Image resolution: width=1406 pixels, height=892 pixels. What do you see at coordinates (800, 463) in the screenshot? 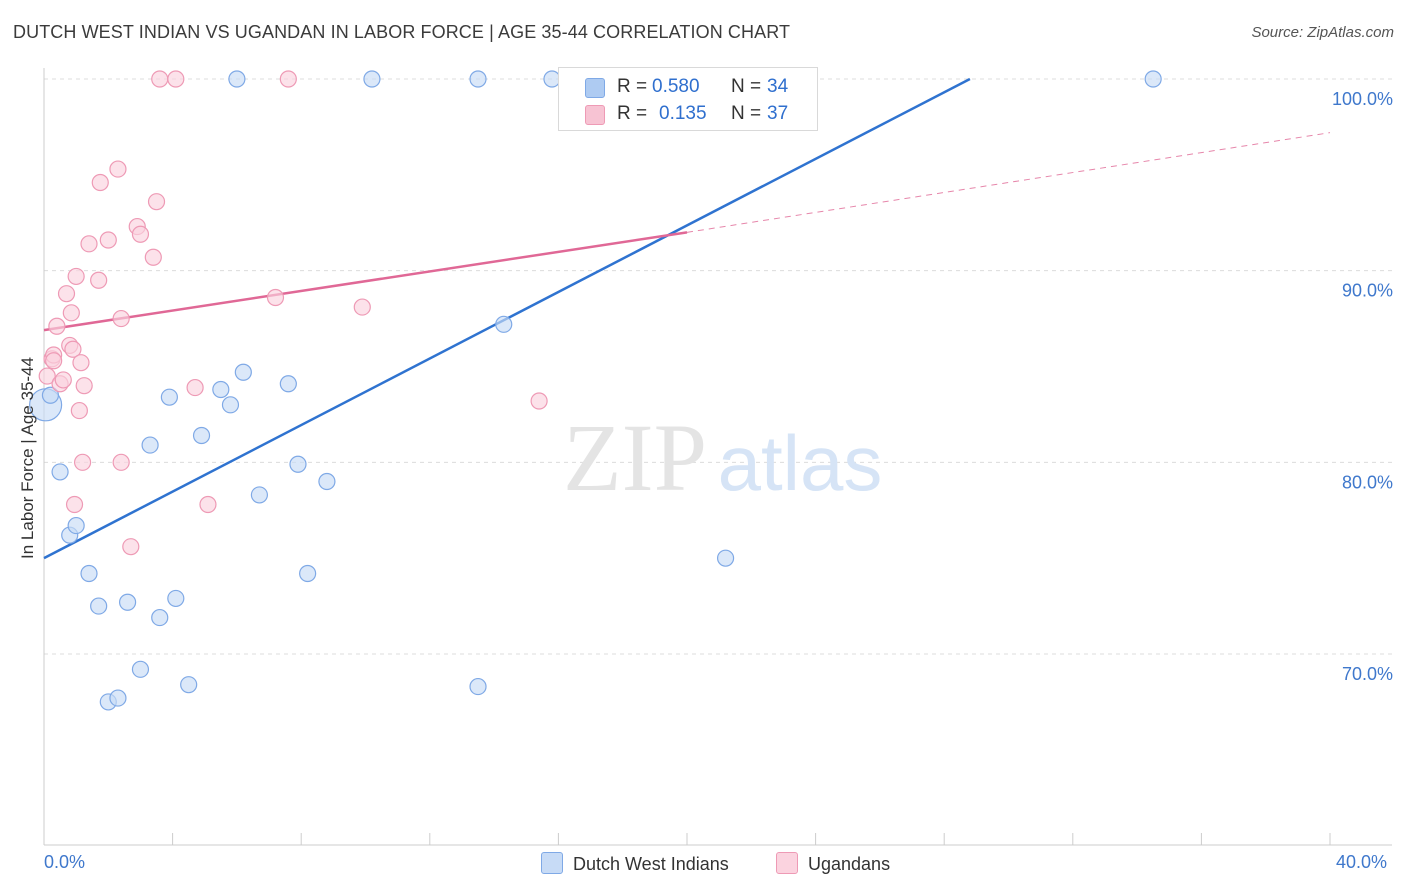
I see `watermark-atlas: atlas` at bounding box center [800, 463].